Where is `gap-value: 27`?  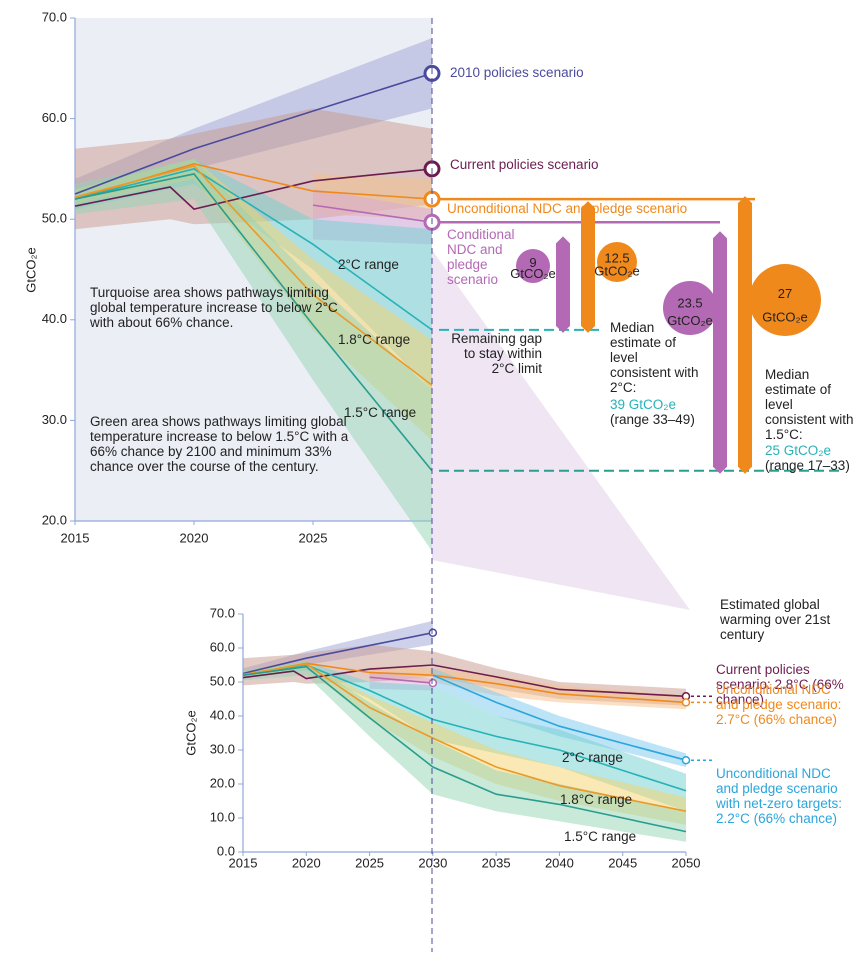
gap-value: 27 is located at coordinates (785, 293).